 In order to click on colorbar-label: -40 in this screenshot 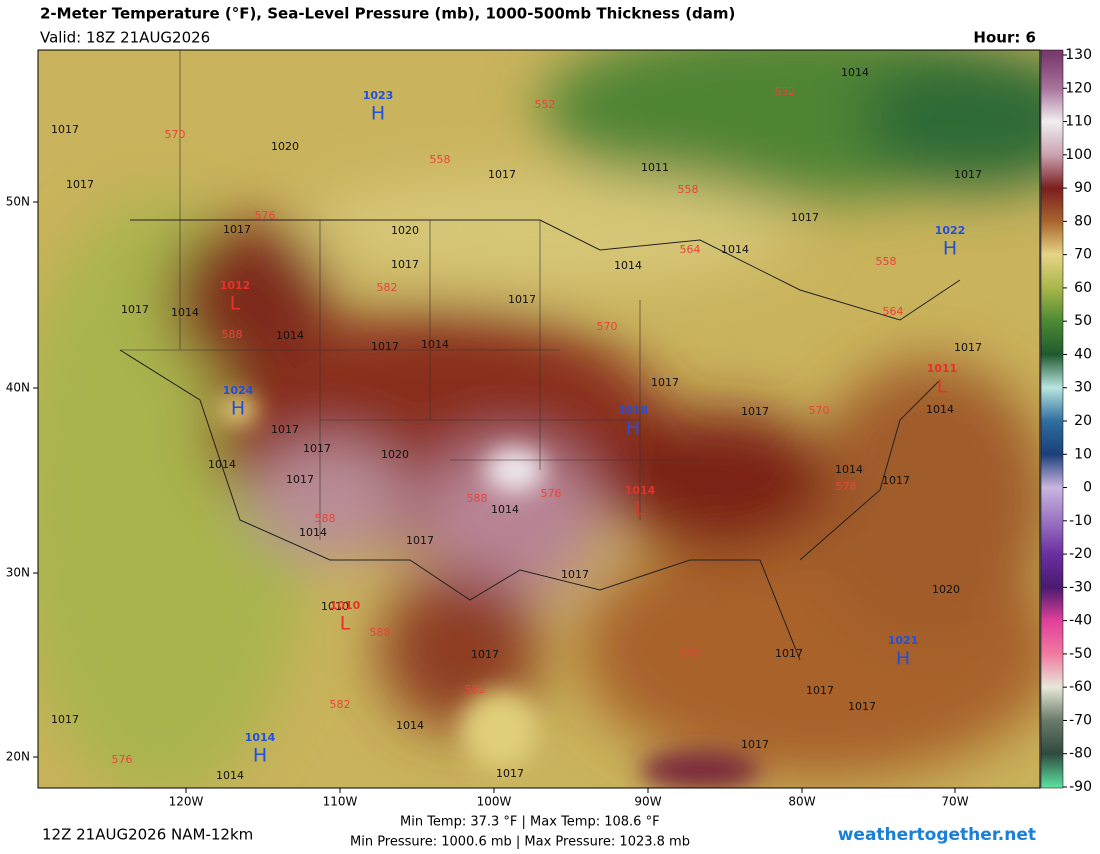, I will do `click(1080, 621)`.